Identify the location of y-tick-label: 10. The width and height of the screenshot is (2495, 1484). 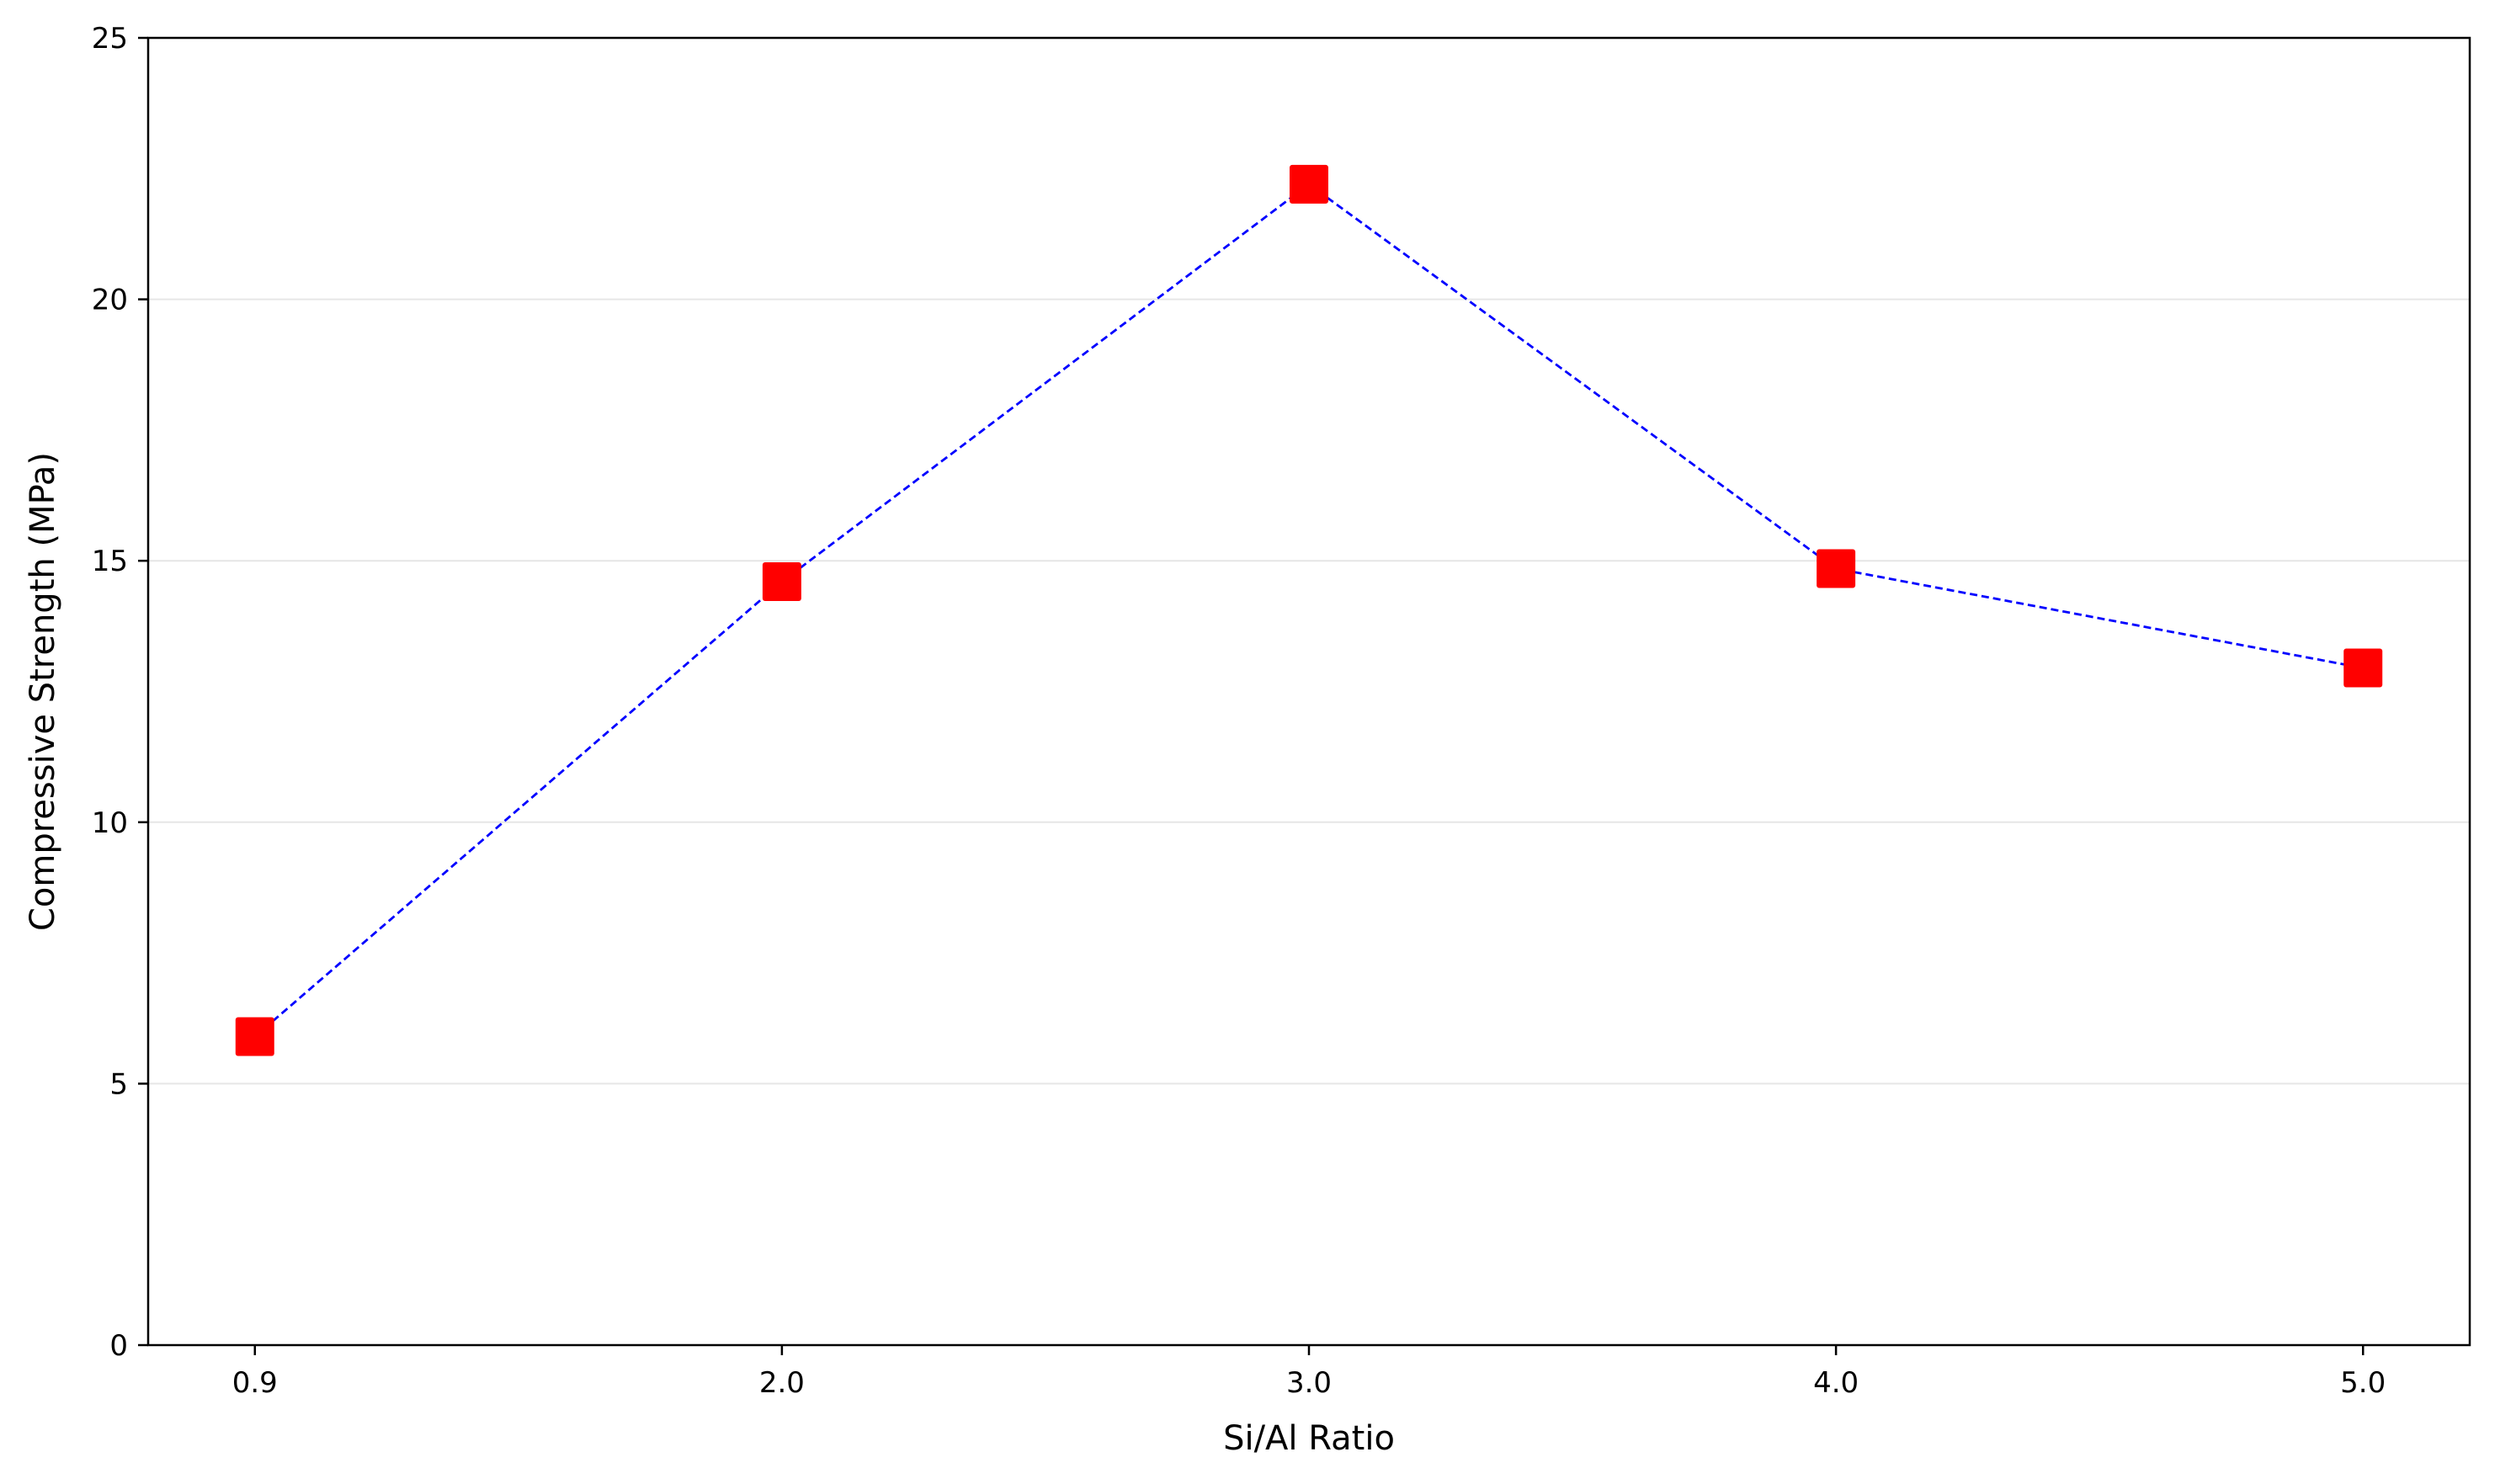
(110, 823).